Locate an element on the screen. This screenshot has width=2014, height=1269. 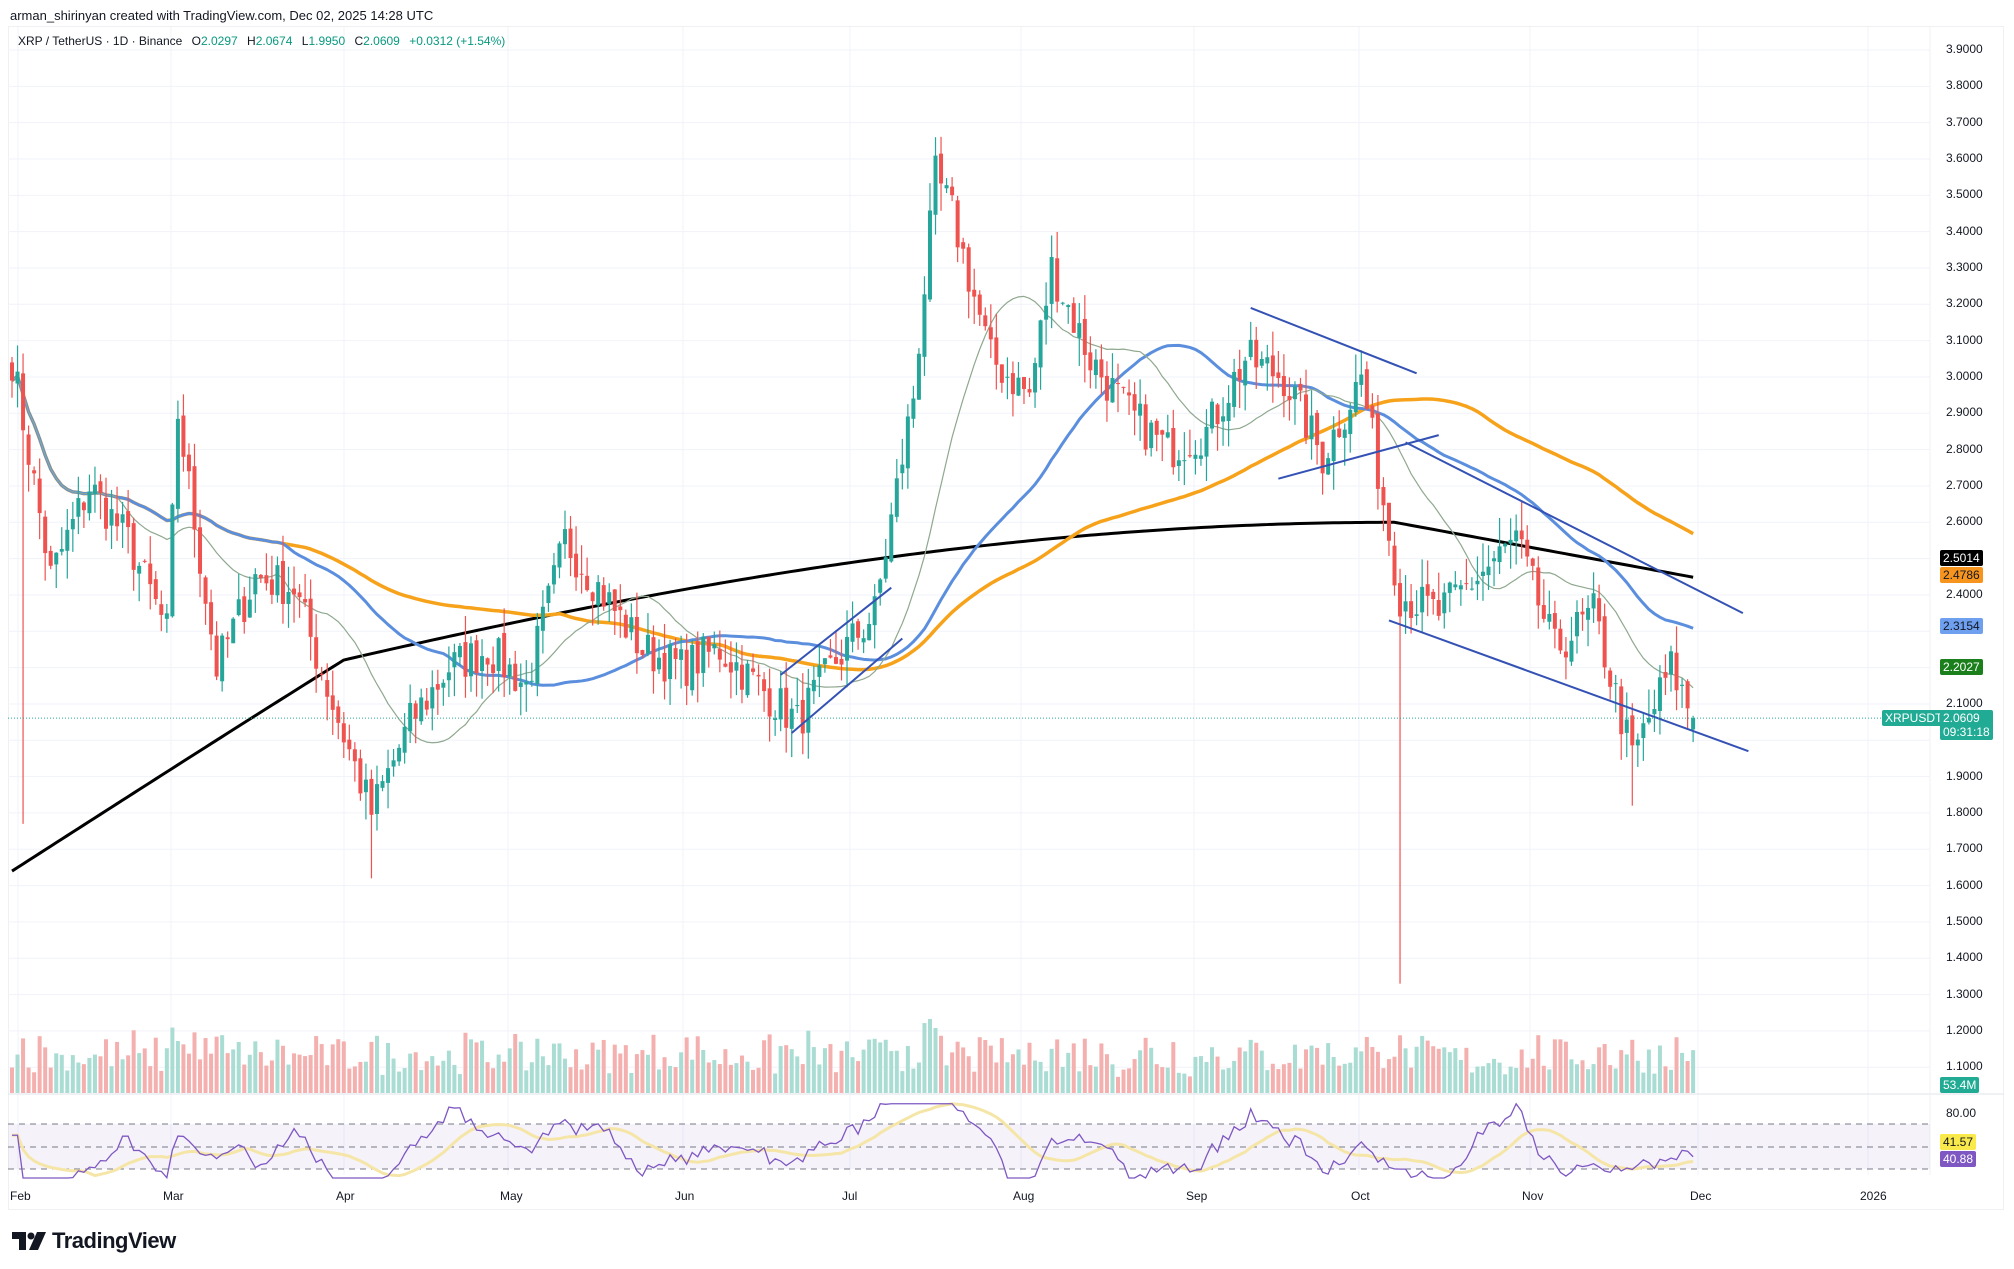
price-axis-label: 3.3000 is located at coordinates (1964, 266).